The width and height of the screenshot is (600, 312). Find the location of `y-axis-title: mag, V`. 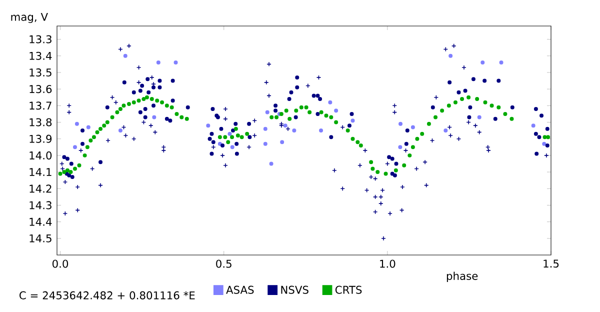

y-axis-title: mag, V is located at coordinates (29, 18).